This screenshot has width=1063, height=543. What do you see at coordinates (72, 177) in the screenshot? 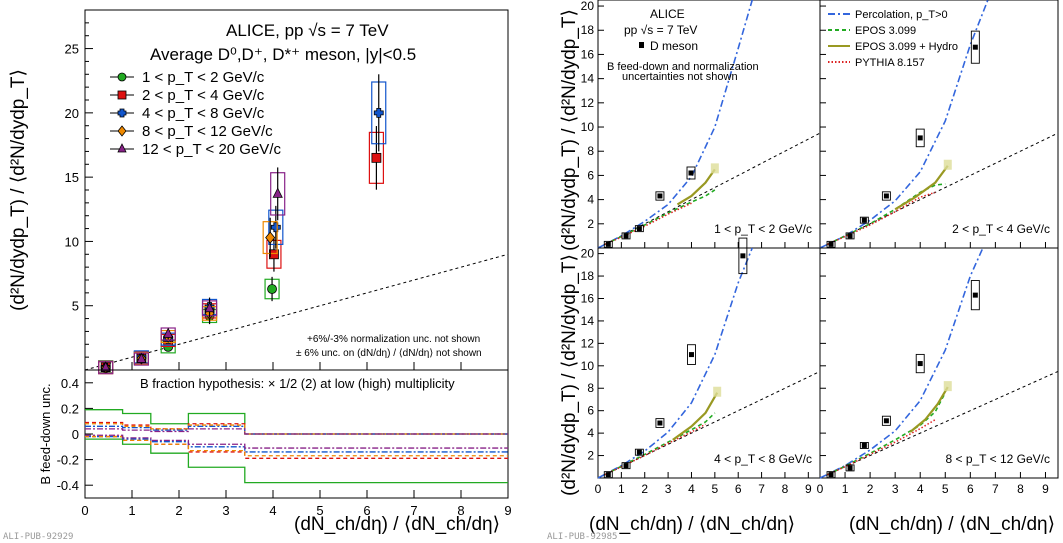
I see `y-tick-label: 15` at bounding box center [72, 177].